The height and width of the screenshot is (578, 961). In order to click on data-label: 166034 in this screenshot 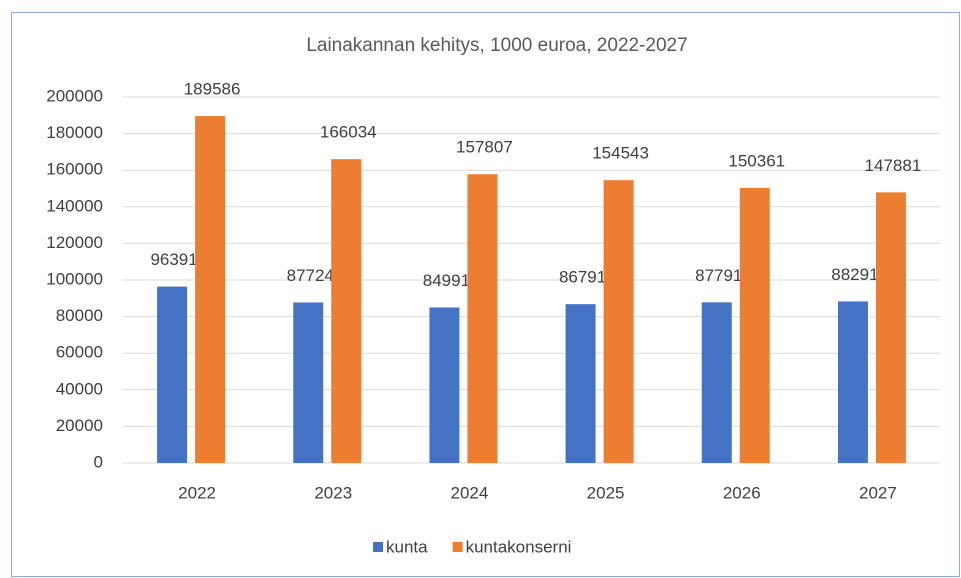, I will do `click(348, 132)`.